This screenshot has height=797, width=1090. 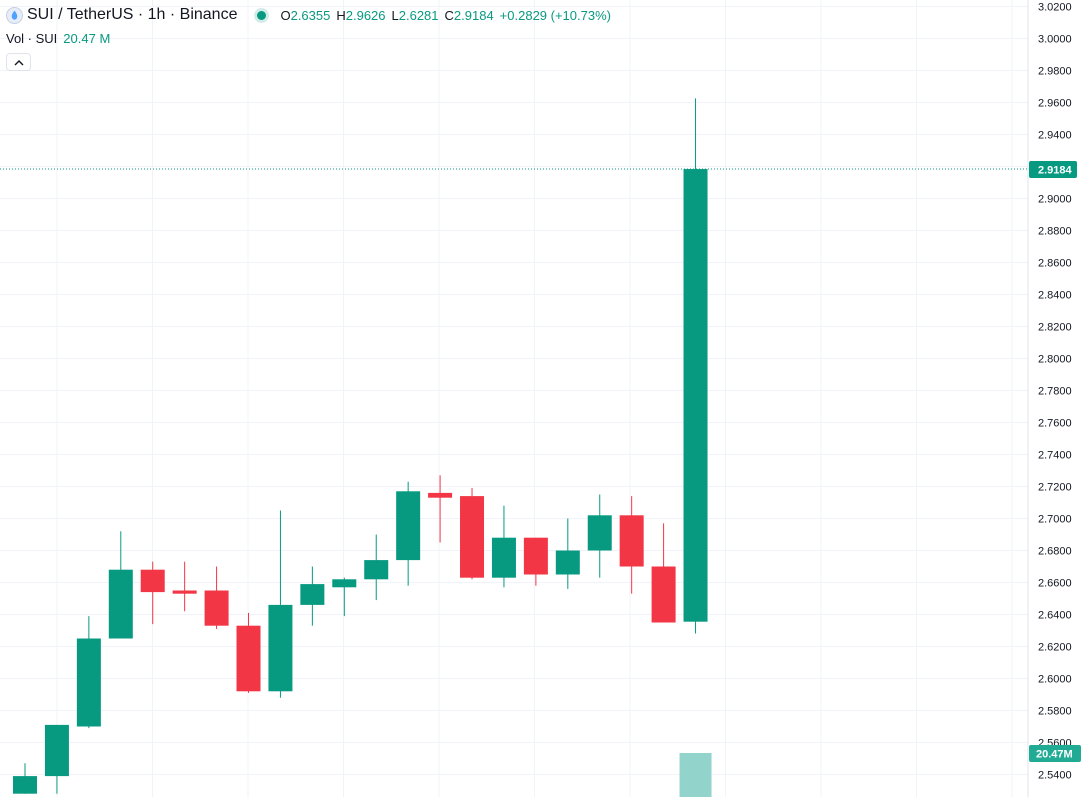 I want to click on price-tick-label: 2.9000, so click(x=1055, y=200).